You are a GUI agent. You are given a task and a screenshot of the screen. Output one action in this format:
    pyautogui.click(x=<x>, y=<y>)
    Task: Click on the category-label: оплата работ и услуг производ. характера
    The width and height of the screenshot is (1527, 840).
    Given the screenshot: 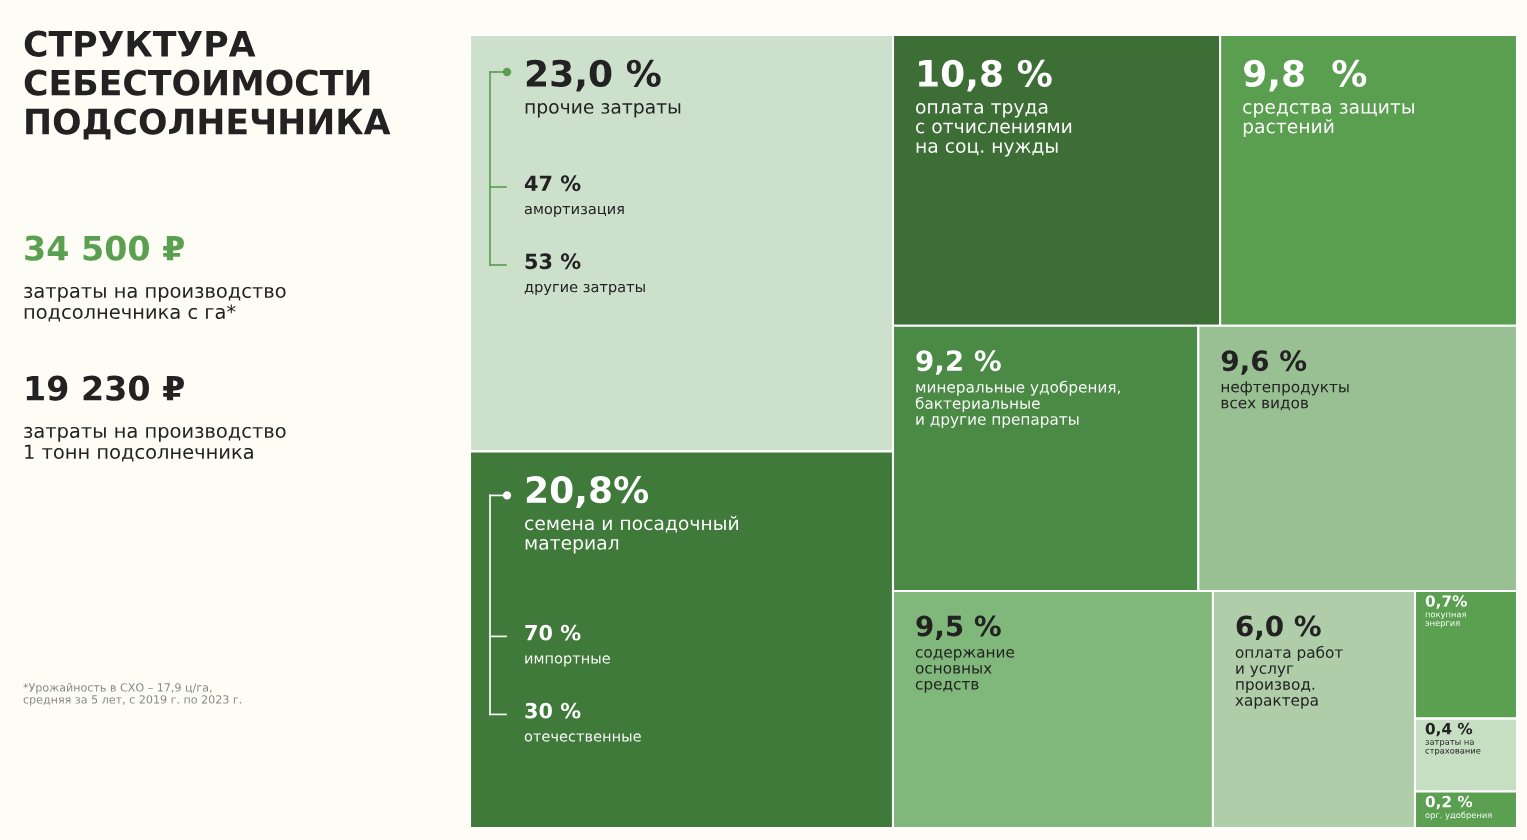 What is the action you would take?
    pyautogui.click(x=1289, y=677)
    